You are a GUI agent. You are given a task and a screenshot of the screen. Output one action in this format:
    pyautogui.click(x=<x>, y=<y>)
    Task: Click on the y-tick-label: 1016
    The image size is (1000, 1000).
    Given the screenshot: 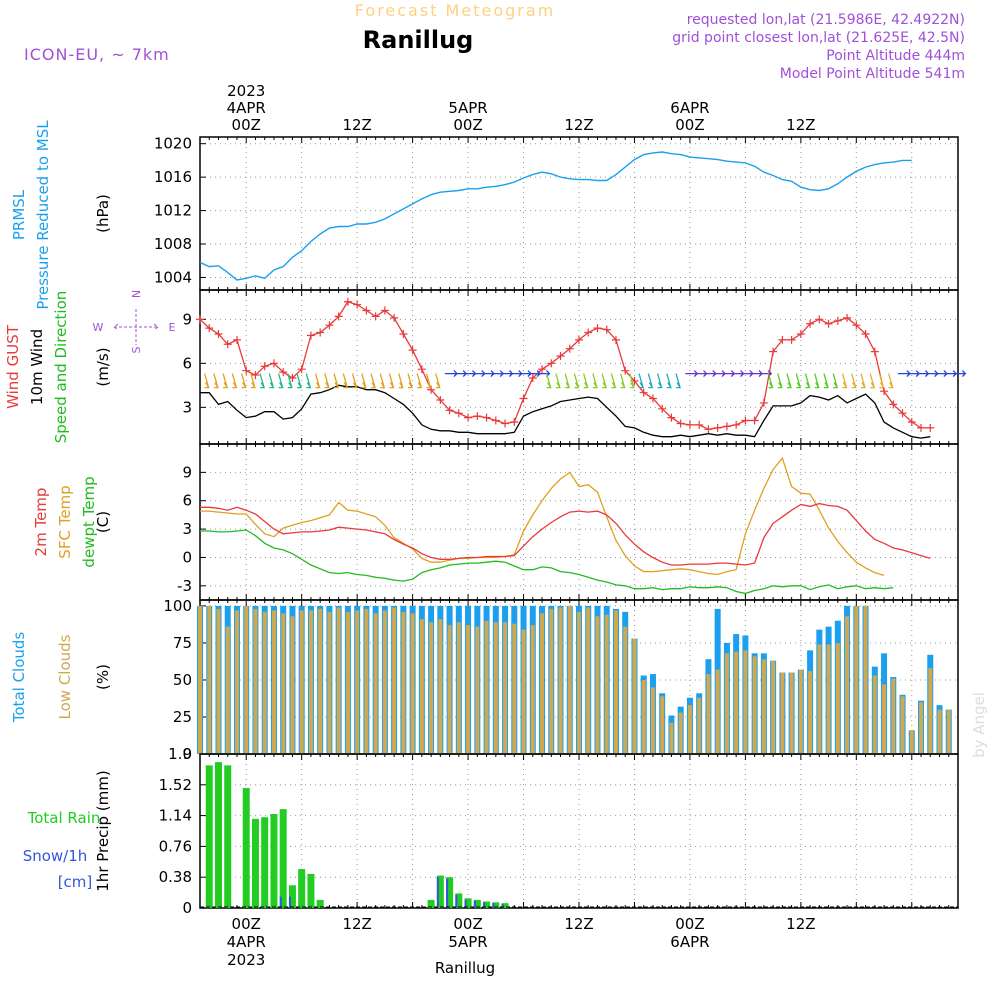 What is the action you would take?
    pyautogui.click(x=173, y=177)
    